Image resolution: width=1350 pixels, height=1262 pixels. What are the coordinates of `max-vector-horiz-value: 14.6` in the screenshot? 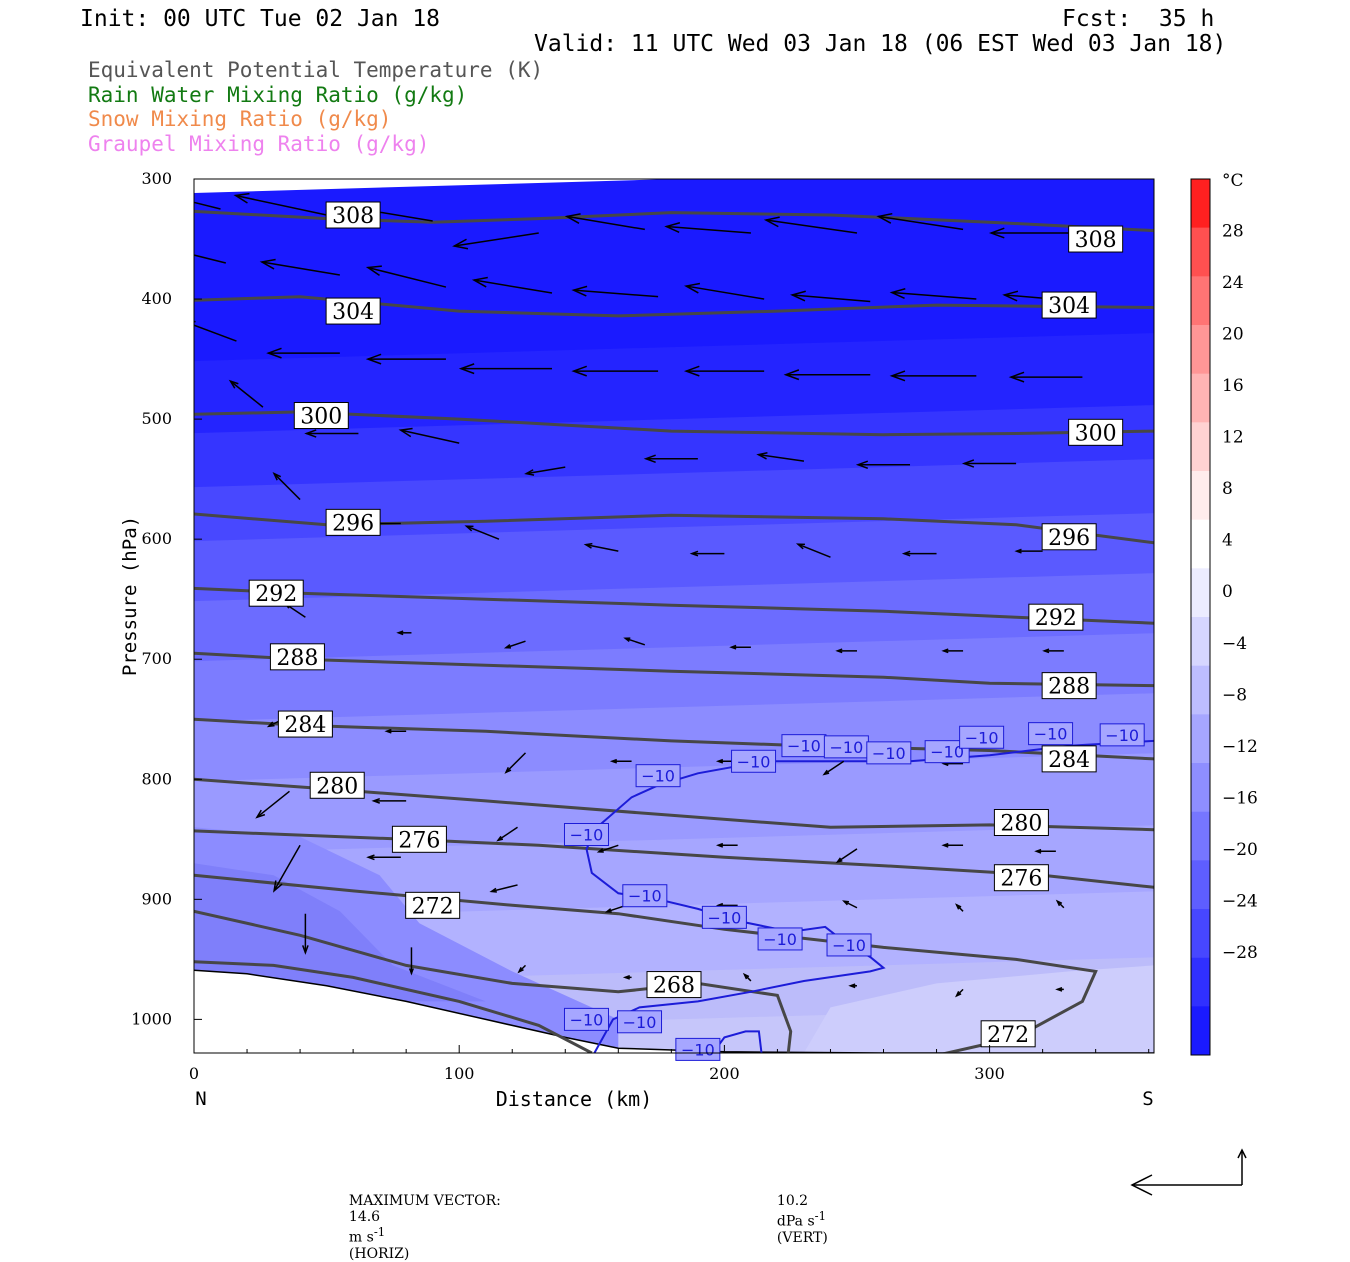 It's located at (364, 1217).